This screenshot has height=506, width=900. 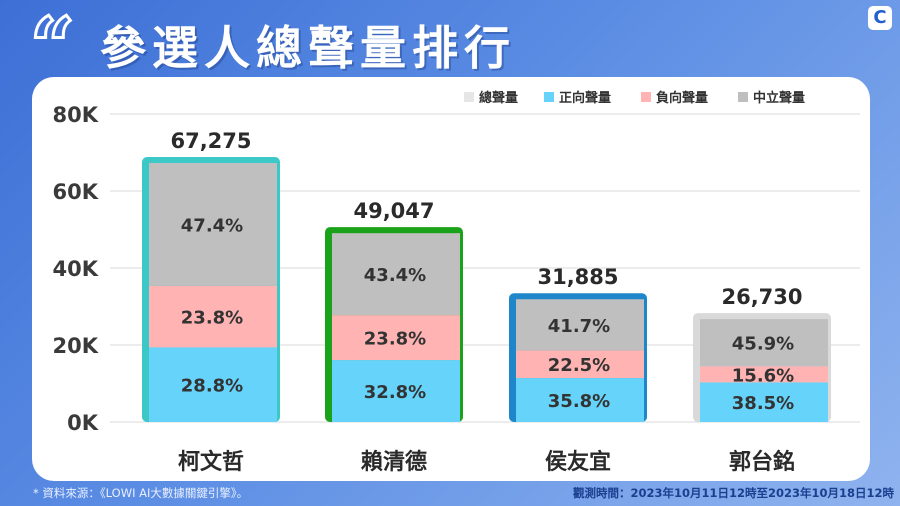 What do you see at coordinates (578, 462) in the screenshot?
I see `category-label: 侯友宜` at bounding box center [578, 462].